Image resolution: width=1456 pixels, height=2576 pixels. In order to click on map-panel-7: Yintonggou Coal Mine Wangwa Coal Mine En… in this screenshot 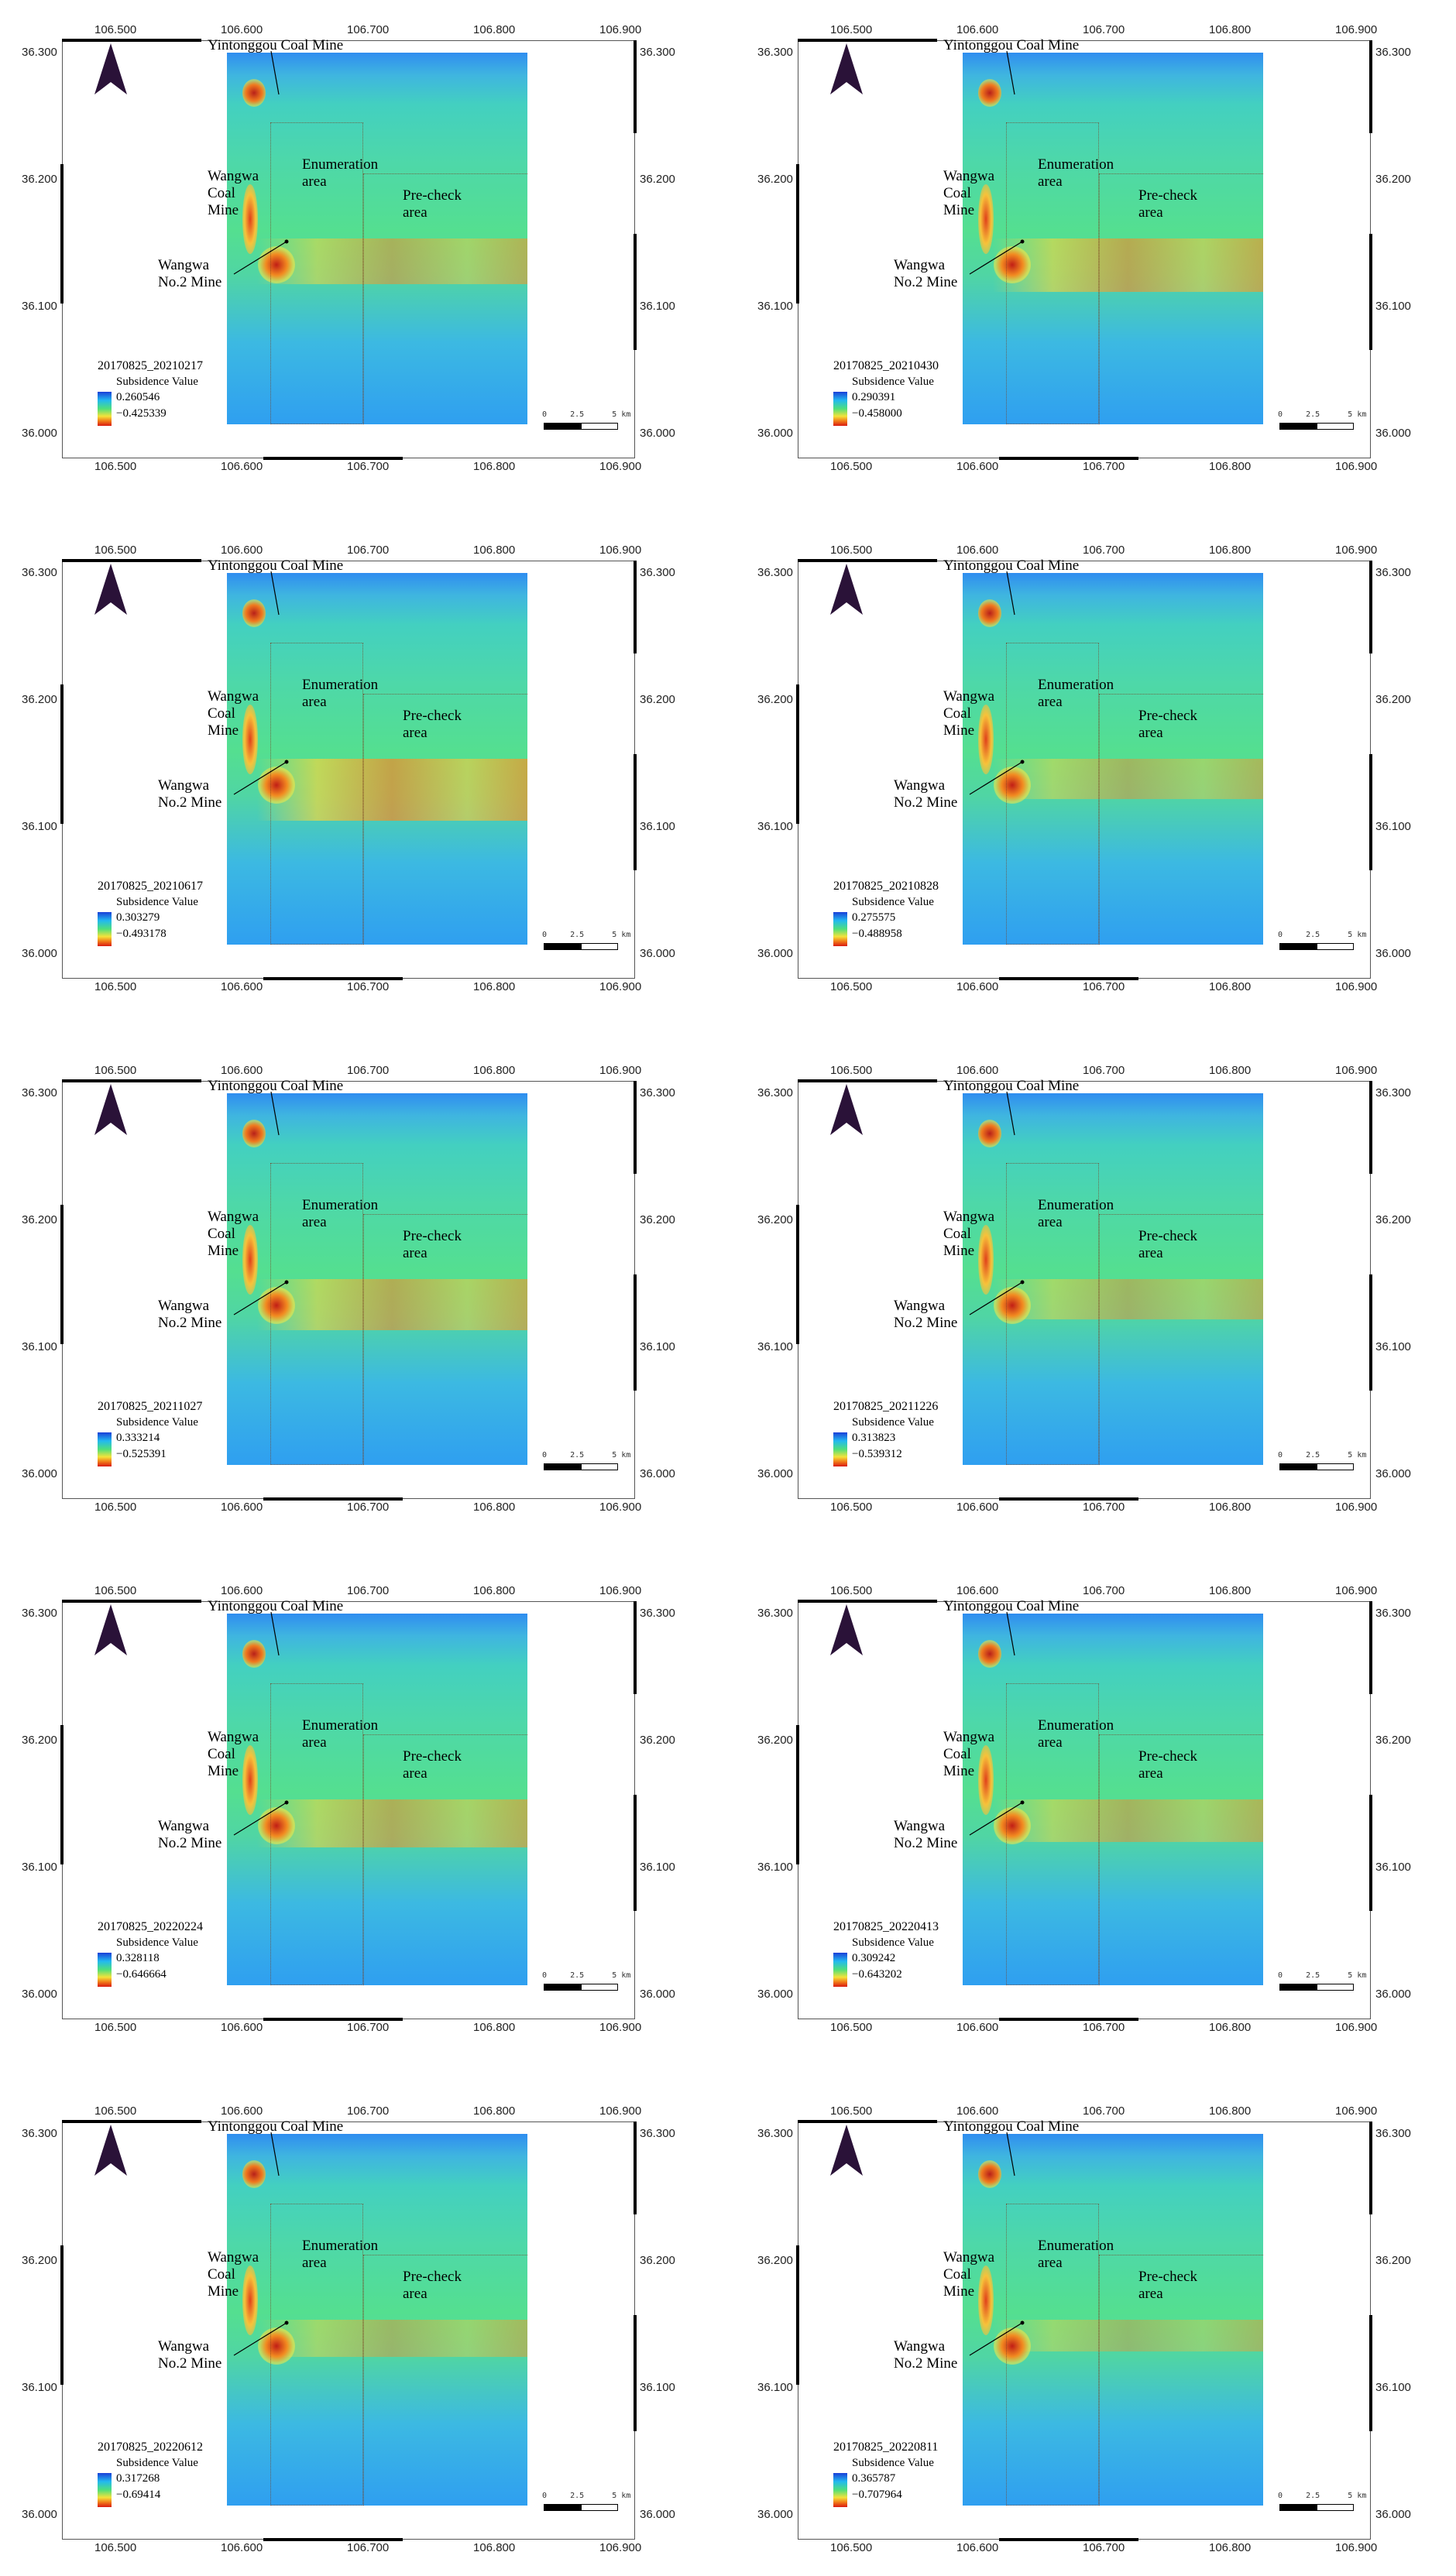, I will do `click(348, 1802)`.